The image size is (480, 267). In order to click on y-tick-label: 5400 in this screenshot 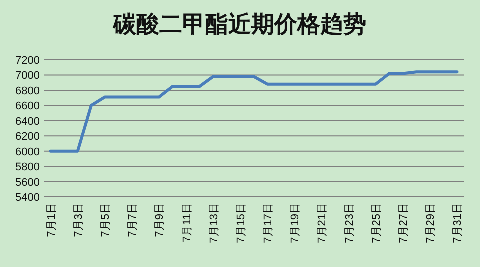, I will do `click(28, 198)`.